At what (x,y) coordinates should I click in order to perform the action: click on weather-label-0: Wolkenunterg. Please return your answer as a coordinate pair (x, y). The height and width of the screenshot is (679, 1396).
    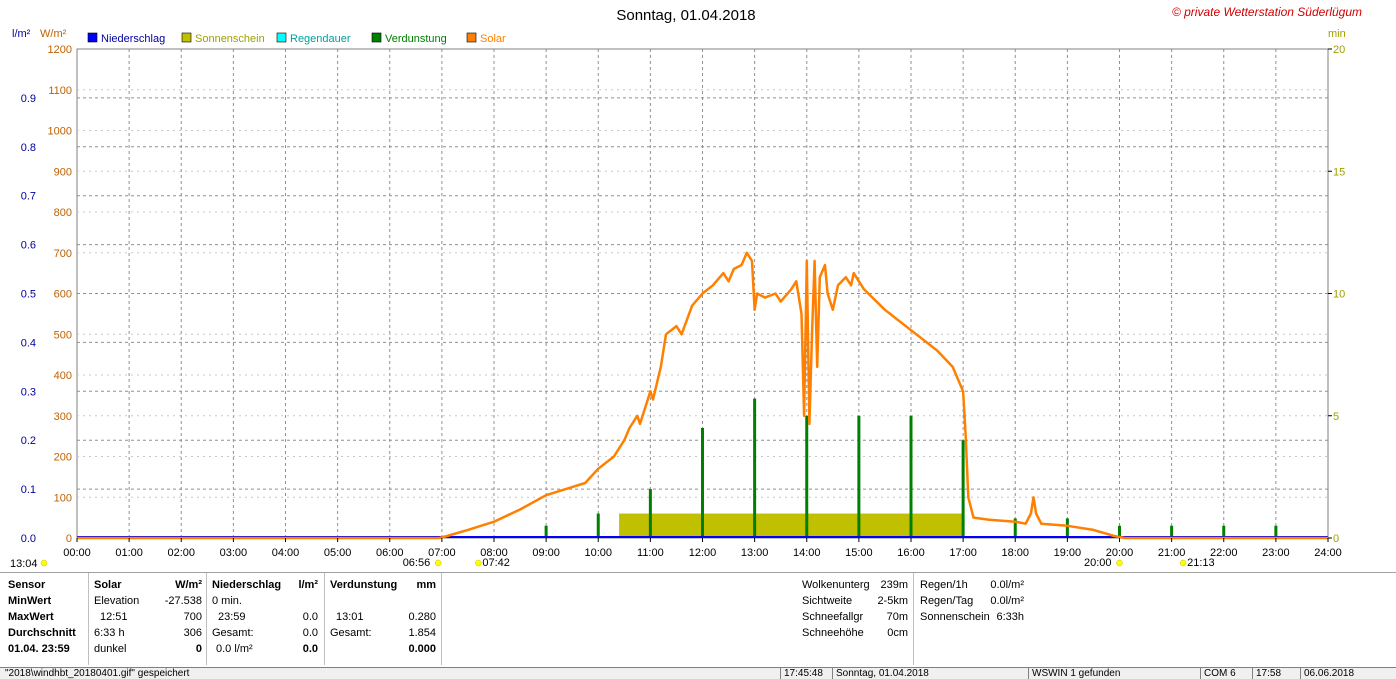
    Looking at the image, I should click on (836, 585).